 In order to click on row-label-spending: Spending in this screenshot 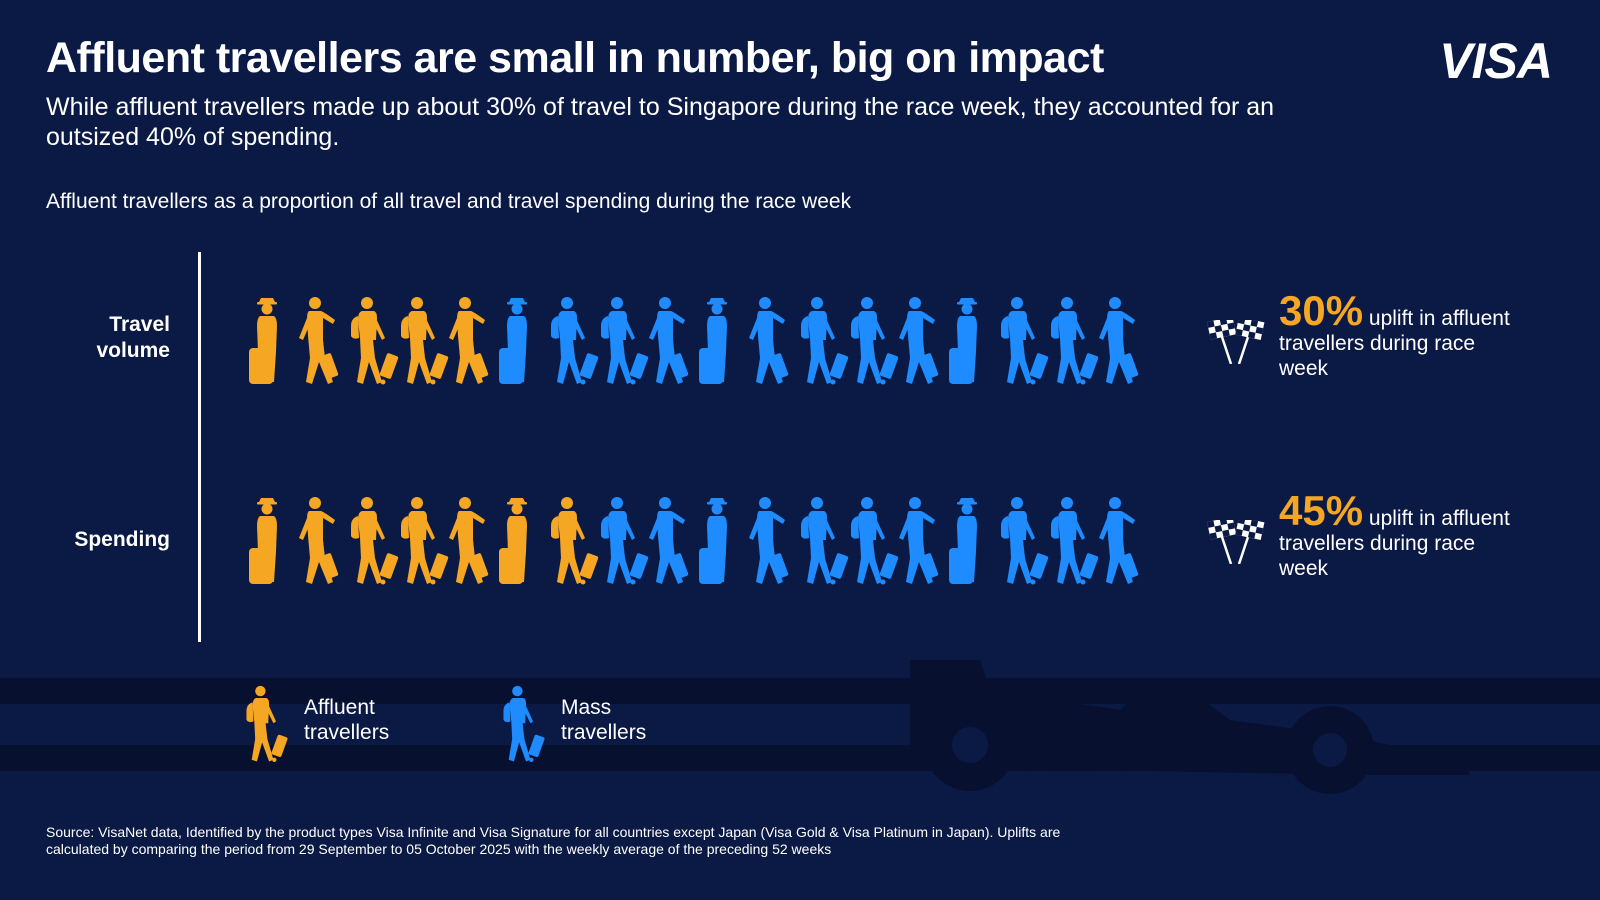, I will do `click(122, 539)`.